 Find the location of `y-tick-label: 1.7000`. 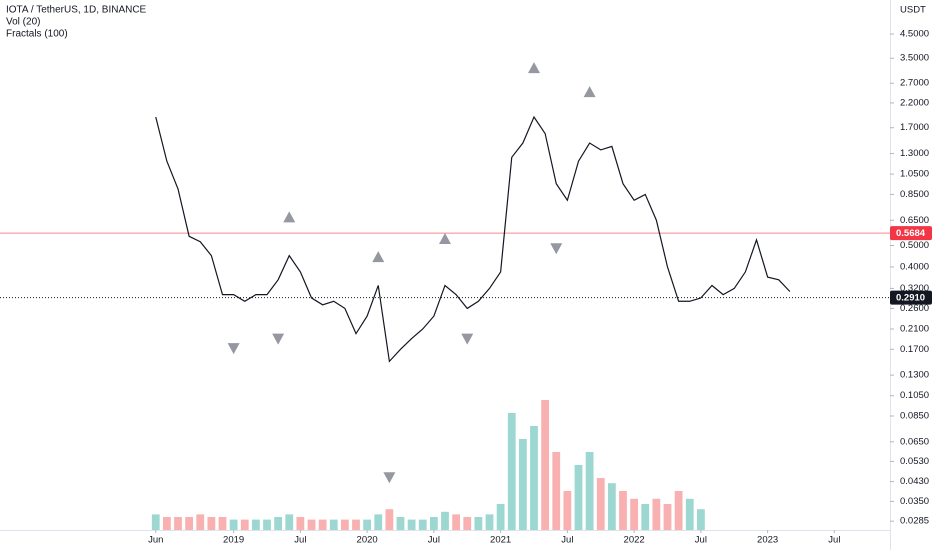

y-tick-label: 1.7000 is located at coordinates (914, 127).